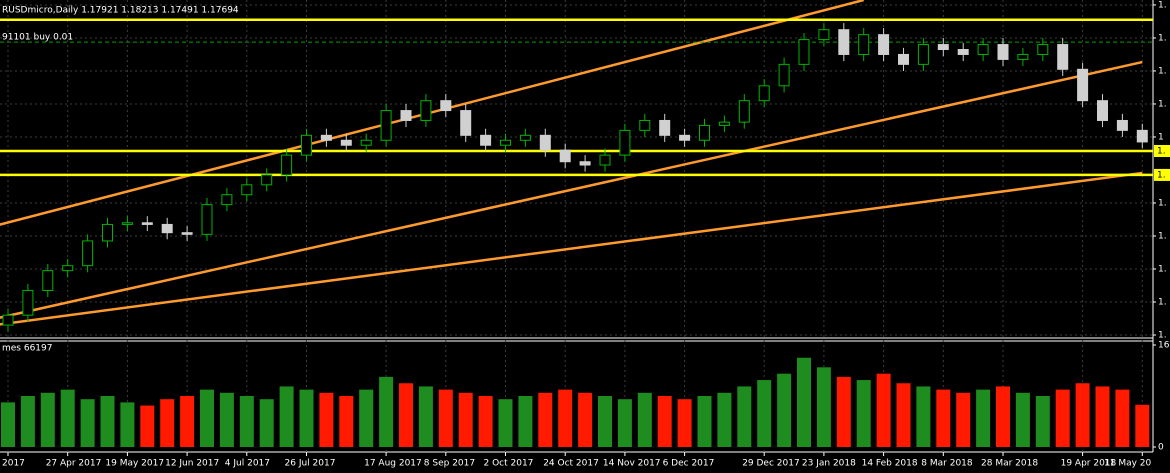  I want to click on x-tick-label: 8 Mar 2018, so click(947, 464).